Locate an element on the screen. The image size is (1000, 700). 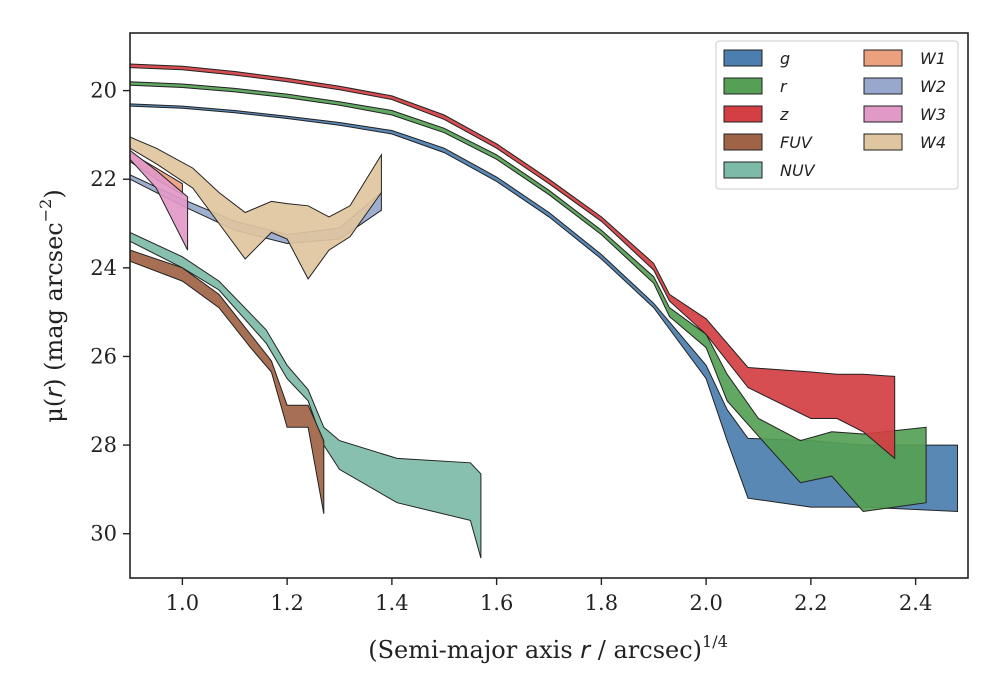
x-label-suffix: / arcsec) is located at coordinates (646, 650).